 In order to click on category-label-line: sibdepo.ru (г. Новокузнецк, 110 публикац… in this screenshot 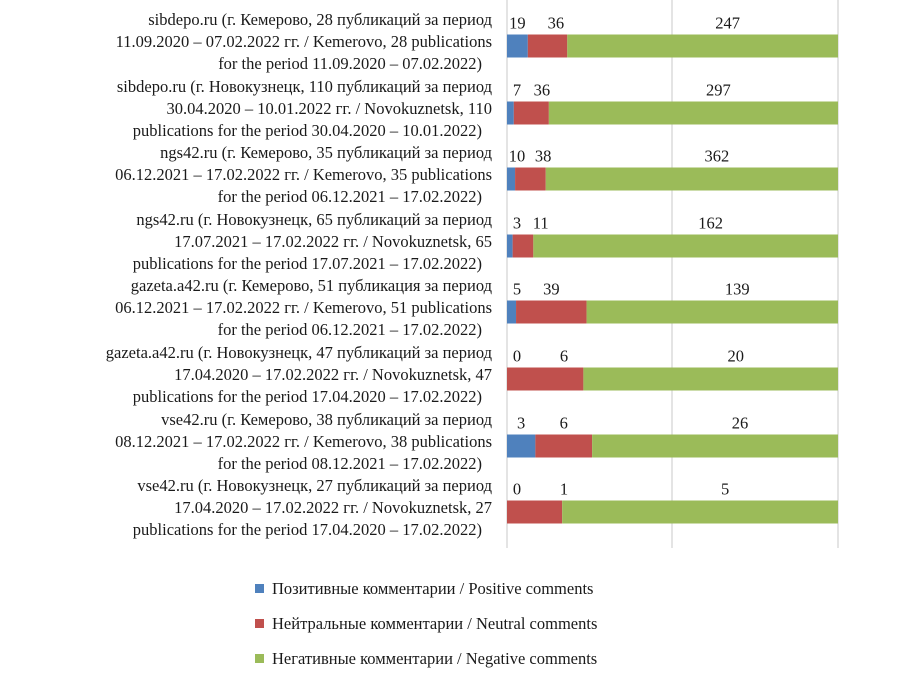, I will do `click(304, 86)`.